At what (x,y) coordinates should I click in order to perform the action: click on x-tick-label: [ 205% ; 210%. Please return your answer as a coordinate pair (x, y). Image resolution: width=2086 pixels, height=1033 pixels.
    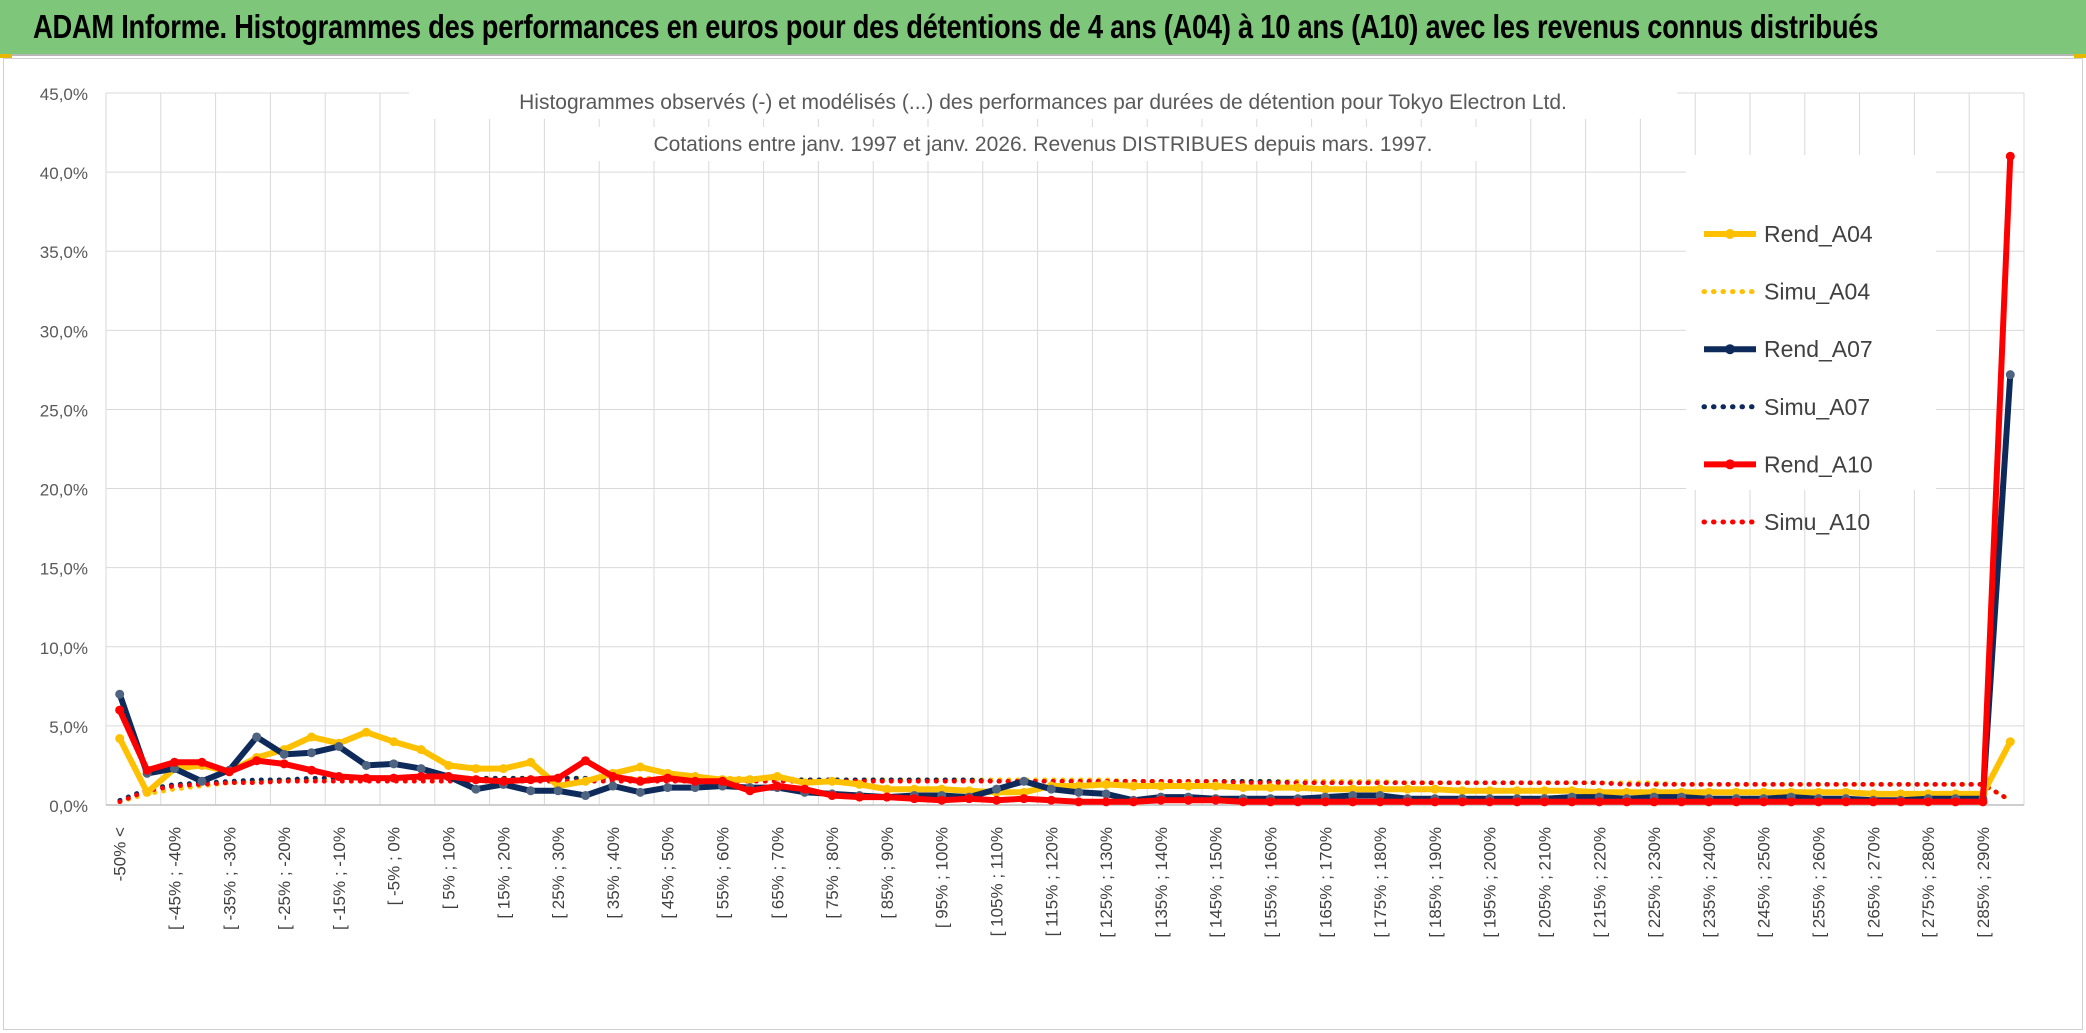
    Looking at the image, I should click on (1545, 882).